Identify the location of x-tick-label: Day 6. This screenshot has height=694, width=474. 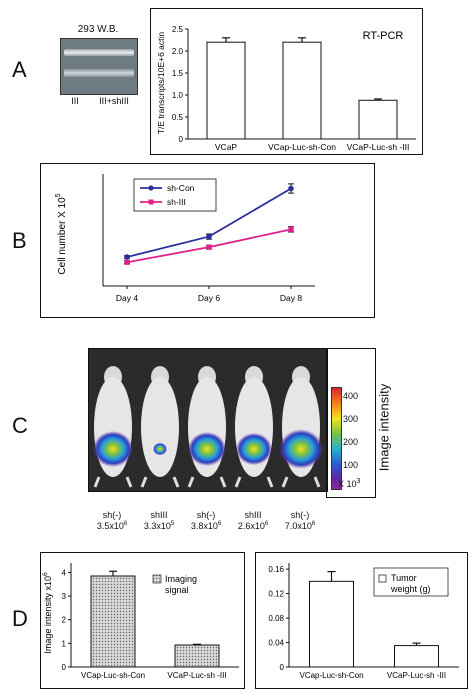
(209, 298).